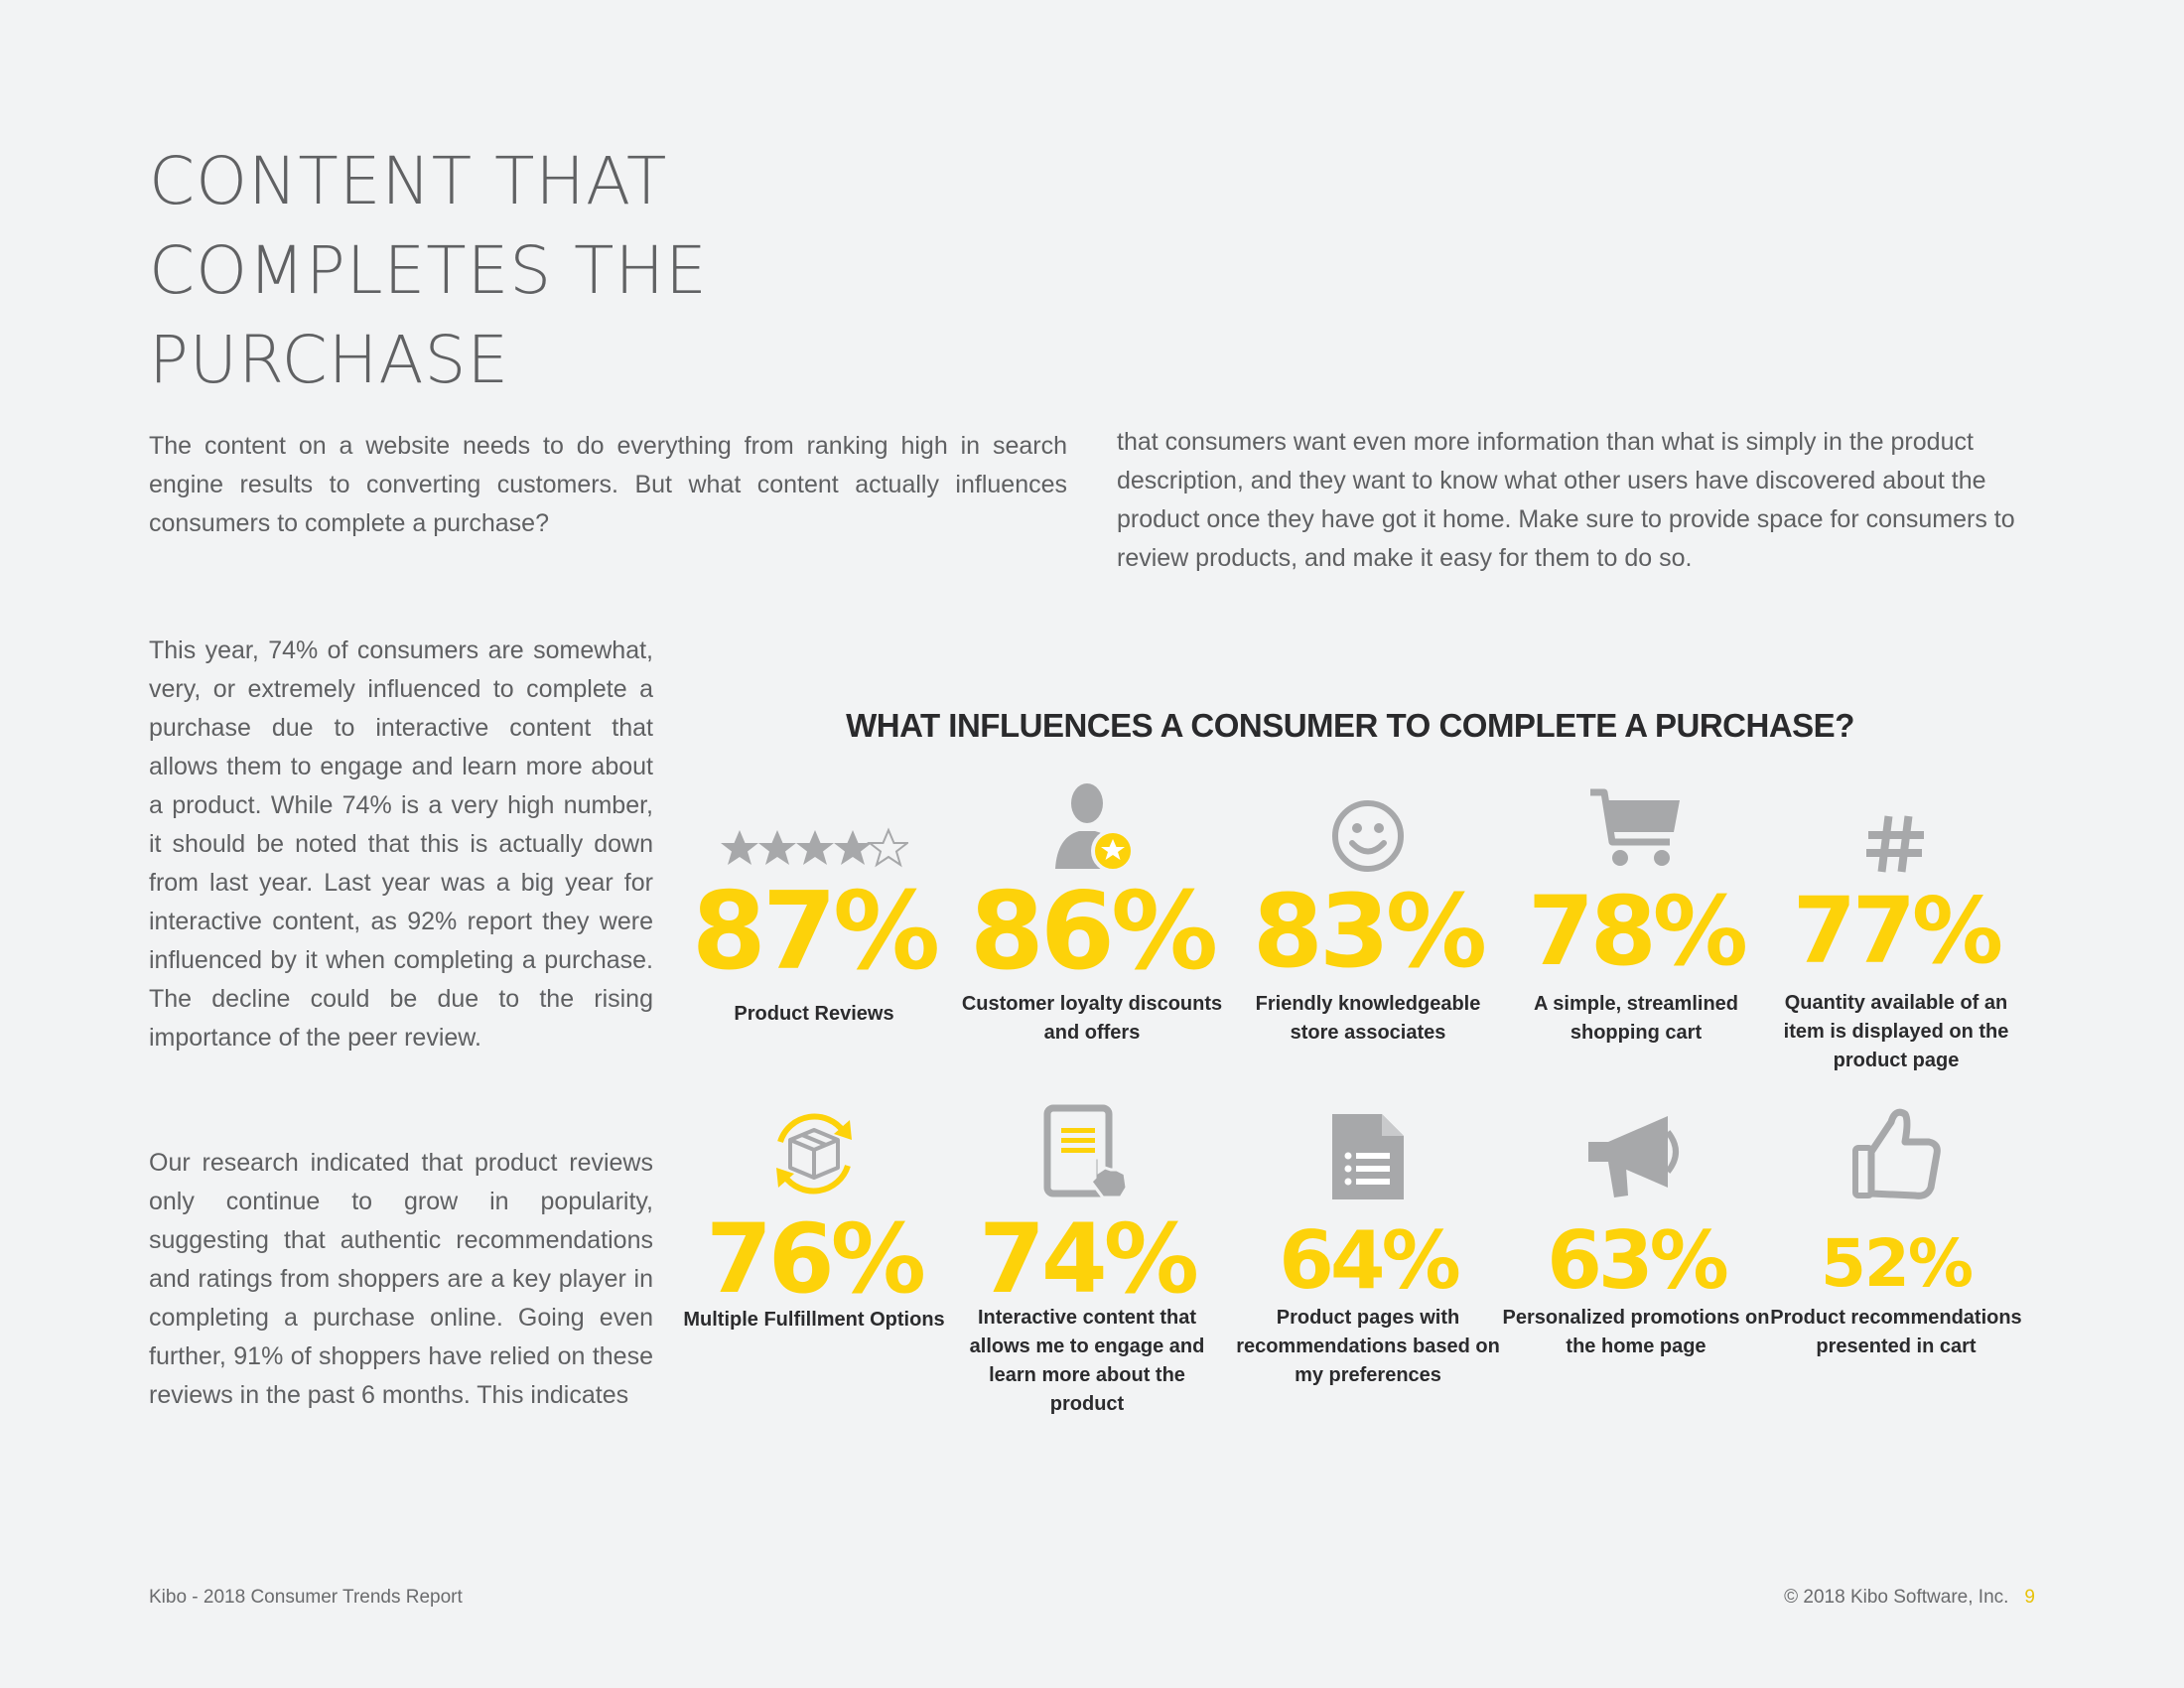  What do you see at coordinates (1087, 1151) in the screenshot?
I see `tablet-touch-icon` at bounding box center [1087, 1151].